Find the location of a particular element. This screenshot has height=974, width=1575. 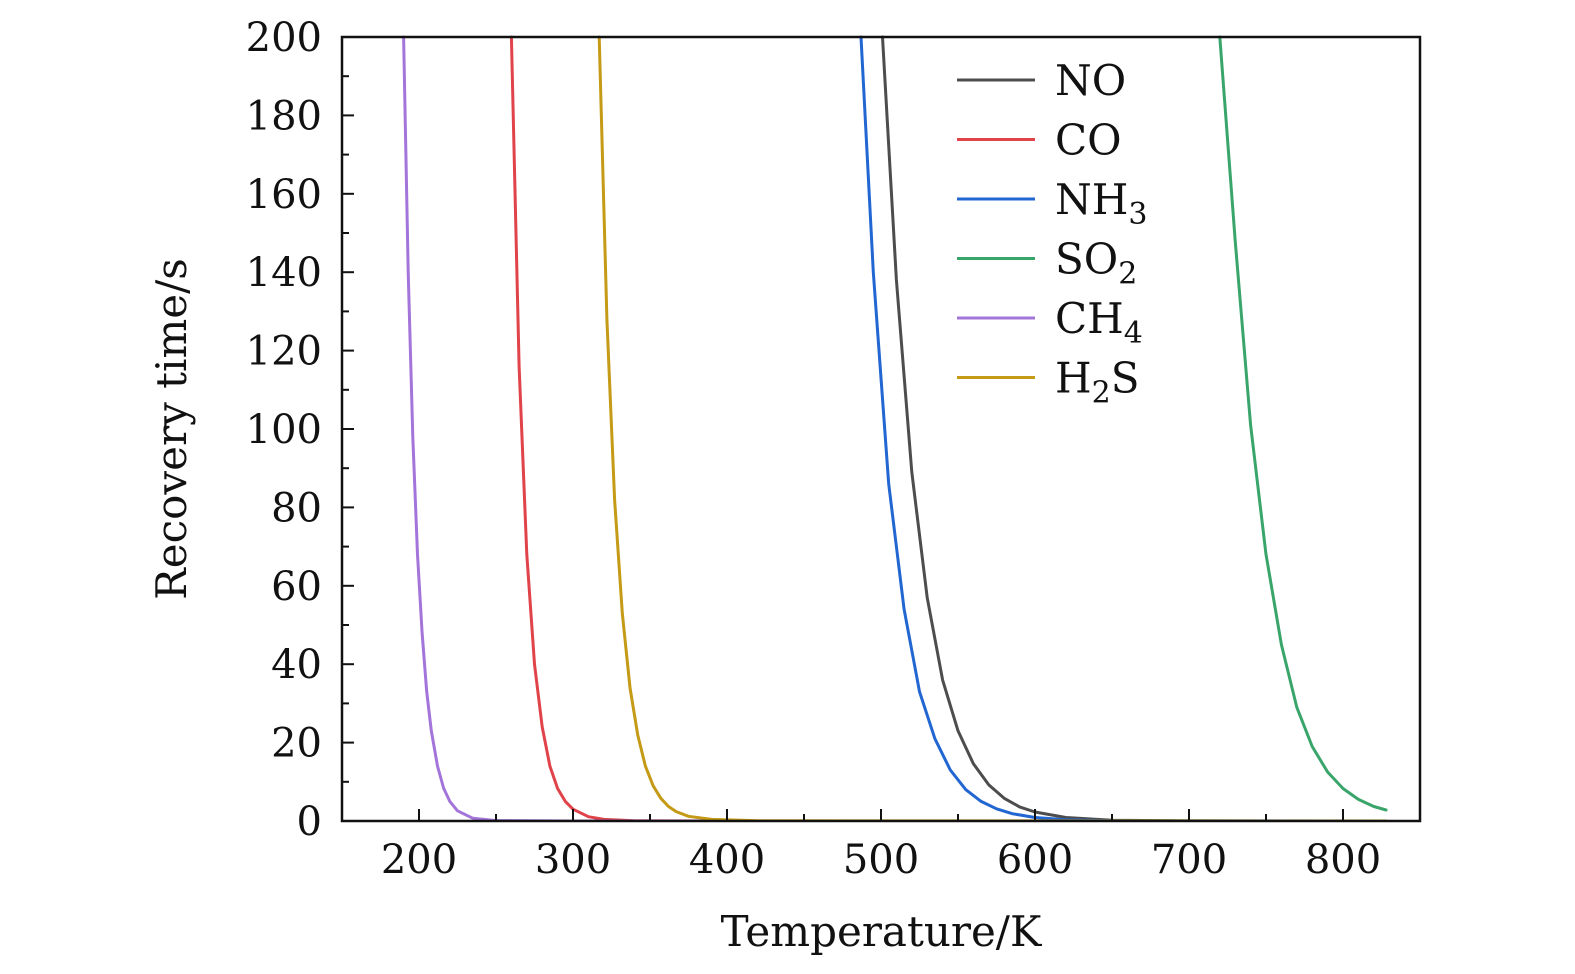

legend-label-subscript: 4 is located at coordinates (1133, 333).